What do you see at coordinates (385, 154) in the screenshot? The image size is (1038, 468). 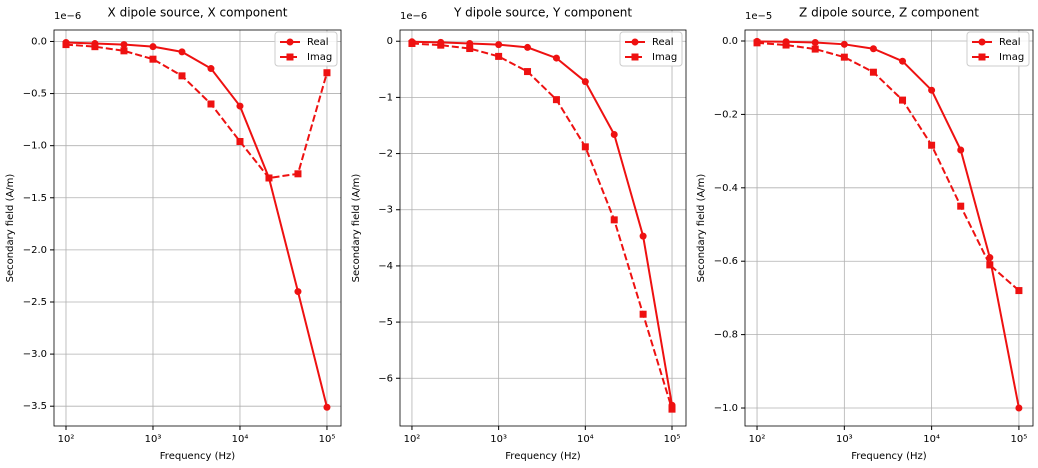 I see `y-tick-label: −2` at bounding box center [385, 154].